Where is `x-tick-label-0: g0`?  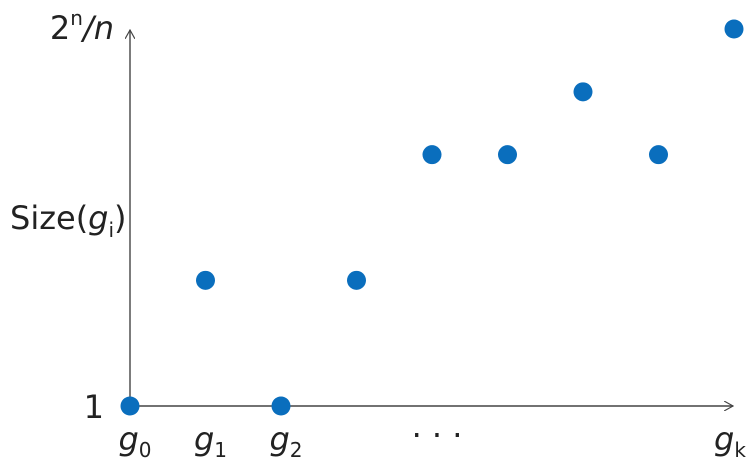
x-tick-label-0: g0 is located at coordinates (134, 440).